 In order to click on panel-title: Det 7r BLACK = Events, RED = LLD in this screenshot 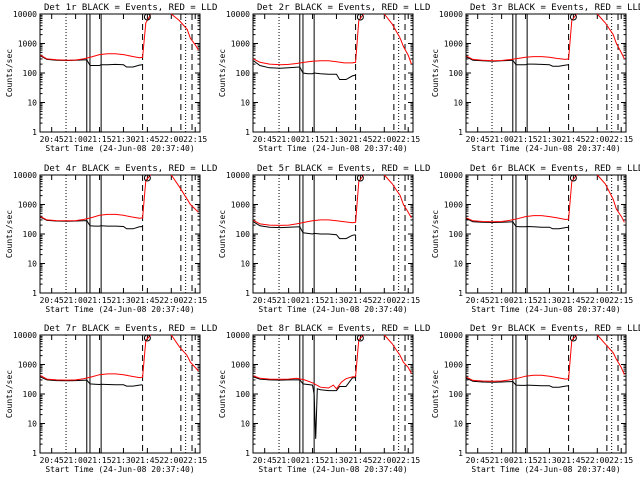, I will do `click(130, 329)`.